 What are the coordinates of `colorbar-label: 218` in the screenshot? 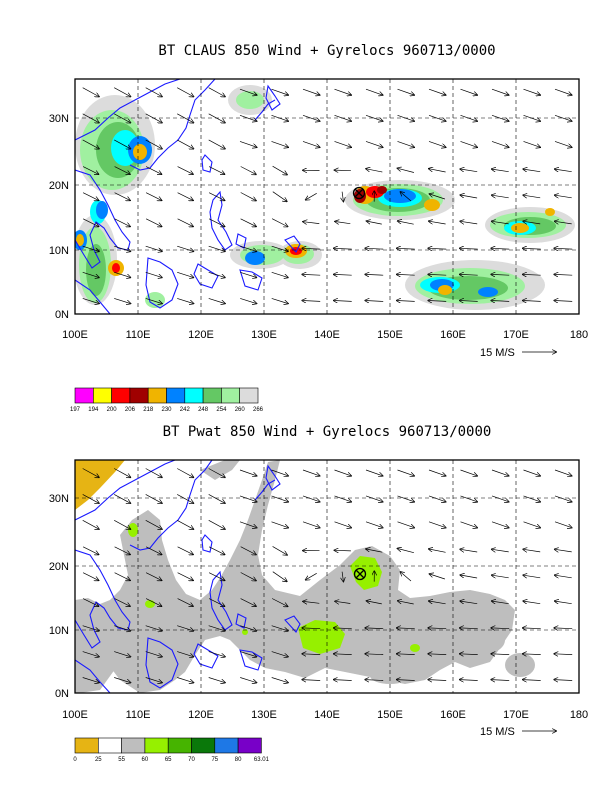 It's located at (148, 410).